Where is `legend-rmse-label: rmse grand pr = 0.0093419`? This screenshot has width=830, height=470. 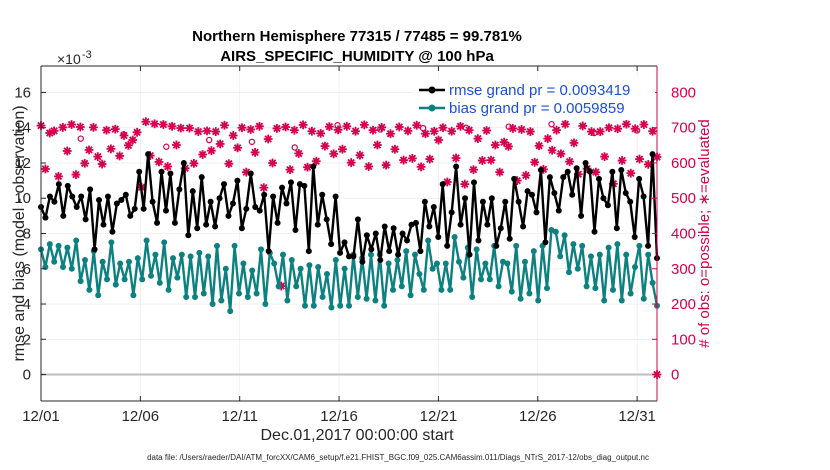
legend-rmse-label: rmse grand pr = 0.0093419 is located at coordinates (539, 90).